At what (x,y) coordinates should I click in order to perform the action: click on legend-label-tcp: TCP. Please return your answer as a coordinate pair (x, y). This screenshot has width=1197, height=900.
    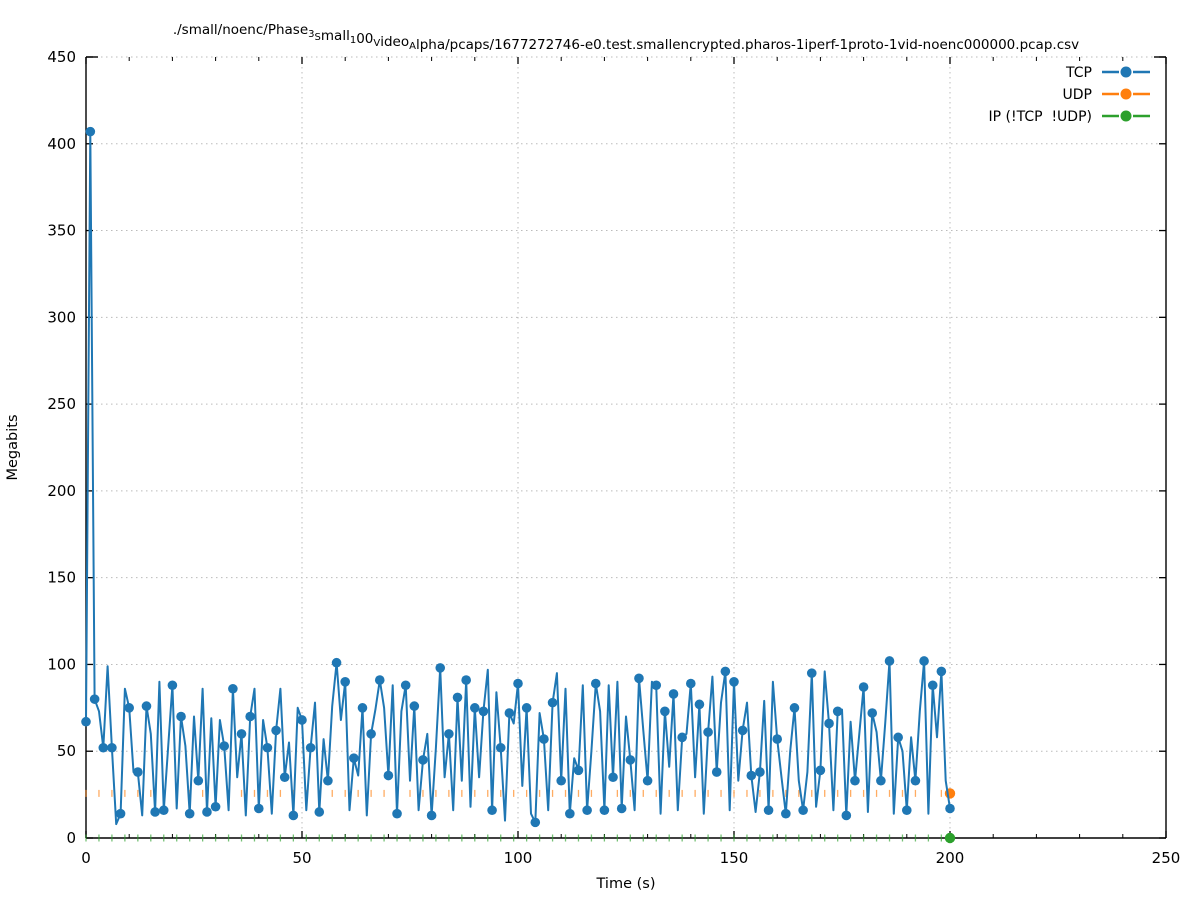
    Looking at the image, I should click on (1078, 73).